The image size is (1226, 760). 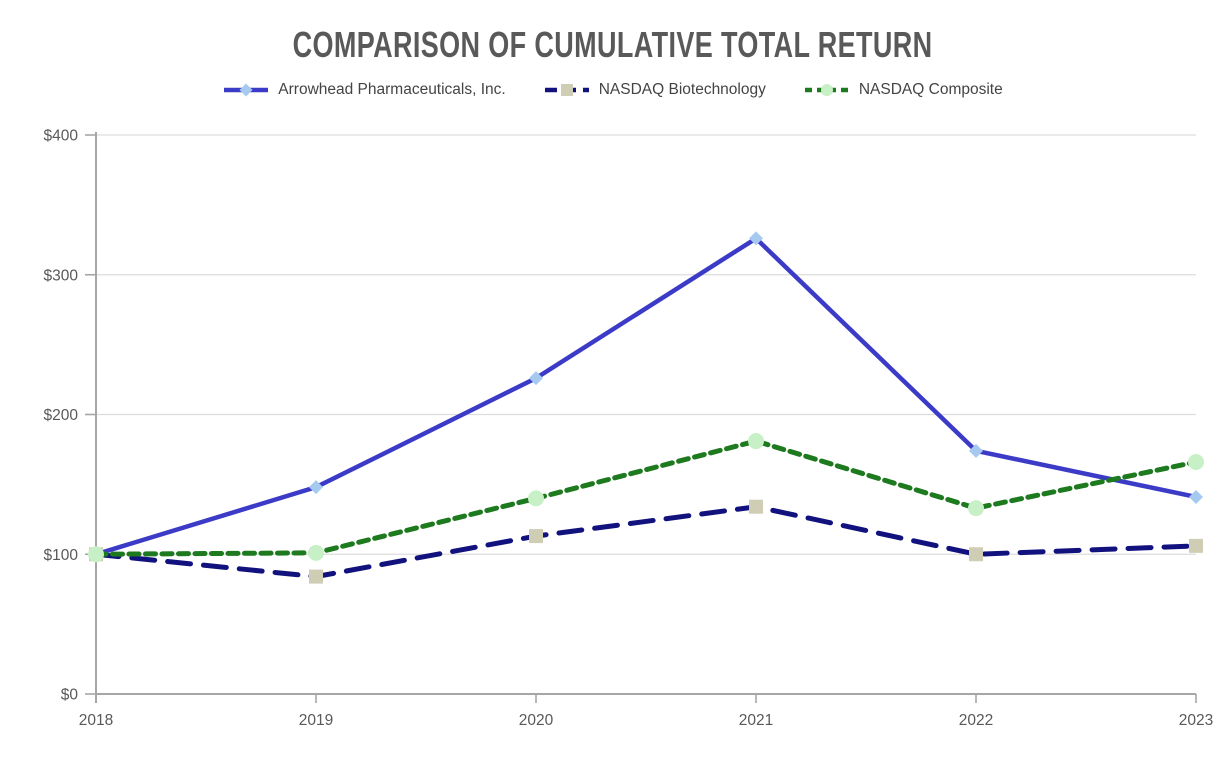 What do you see at coordinates (61, 415) in the screenshot?
I see `y-axis-tick-label: $200` at bounding box center [61, 415].